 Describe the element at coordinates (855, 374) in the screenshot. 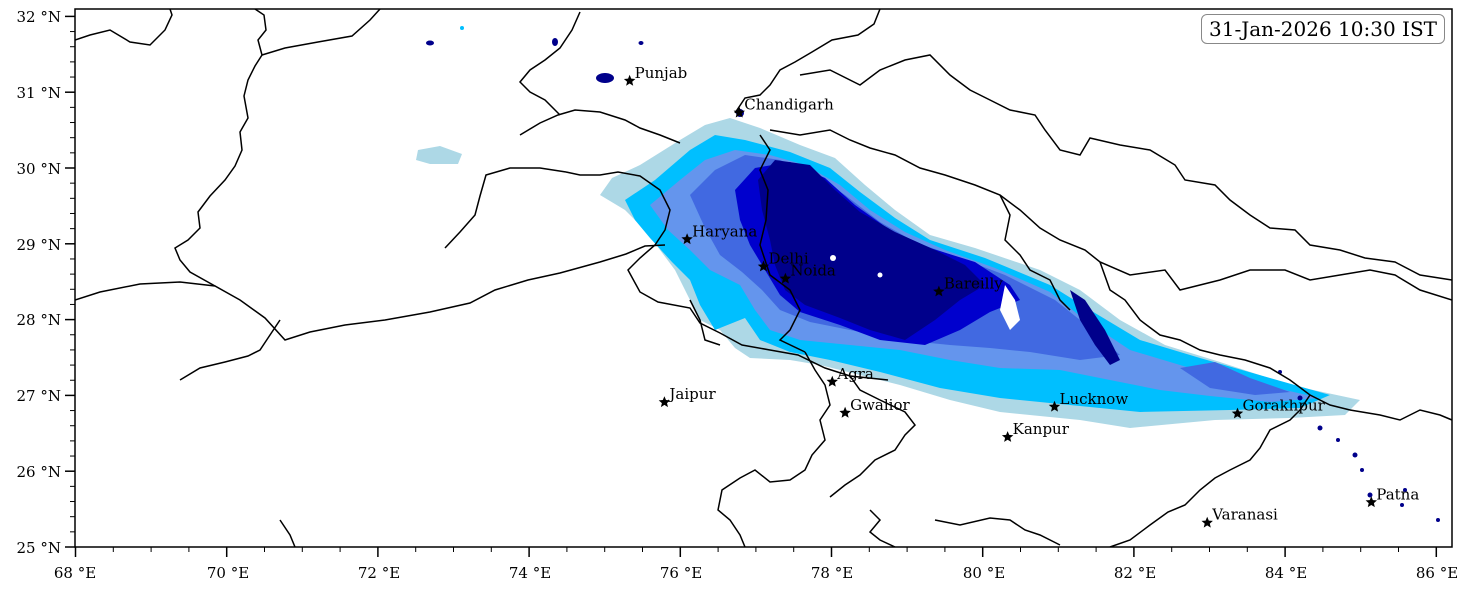

I see `city-label: Agra` at that location.